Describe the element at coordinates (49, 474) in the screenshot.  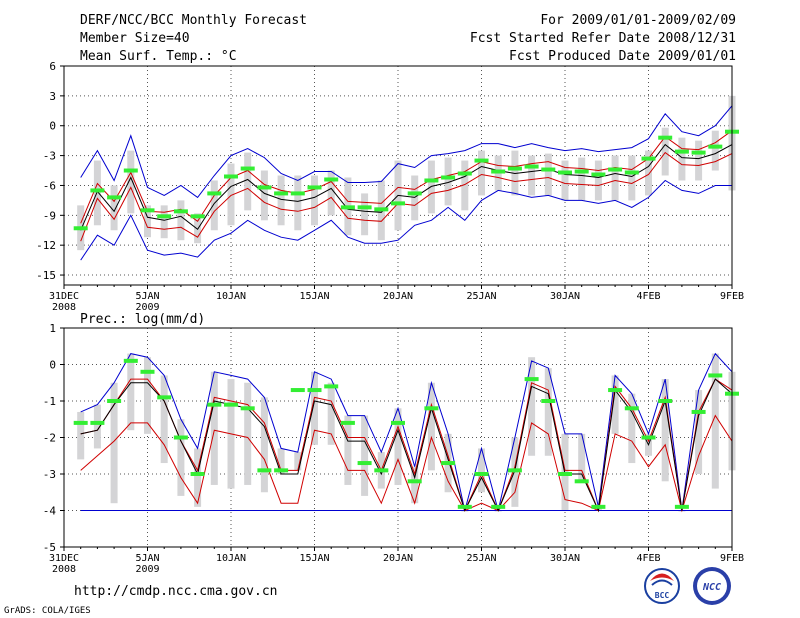
I see `y-tick-label: -3` at that location.